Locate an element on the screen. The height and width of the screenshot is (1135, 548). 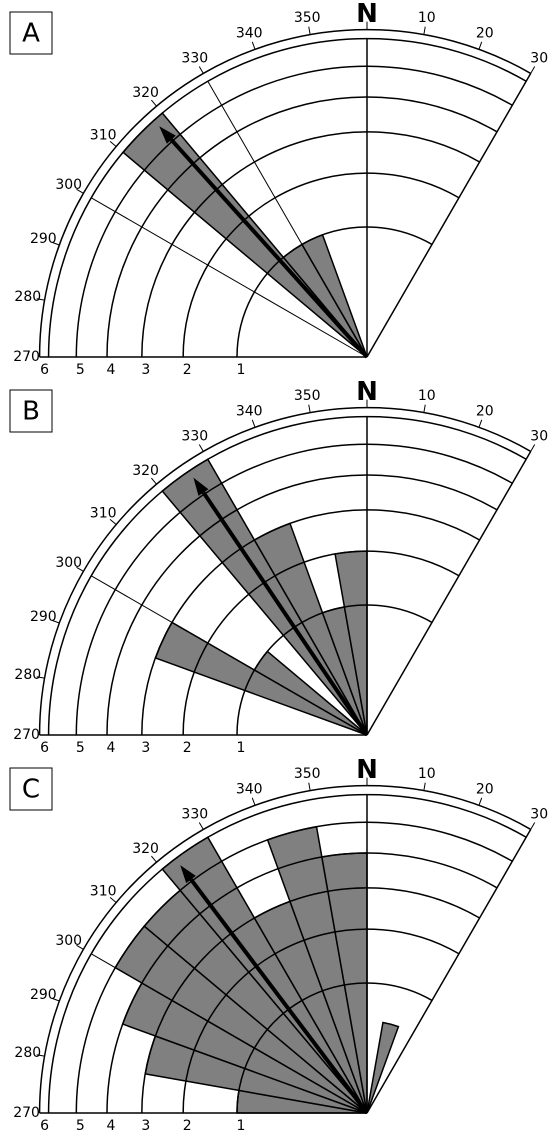
panel-label: A is located at coordinates (31, 34).